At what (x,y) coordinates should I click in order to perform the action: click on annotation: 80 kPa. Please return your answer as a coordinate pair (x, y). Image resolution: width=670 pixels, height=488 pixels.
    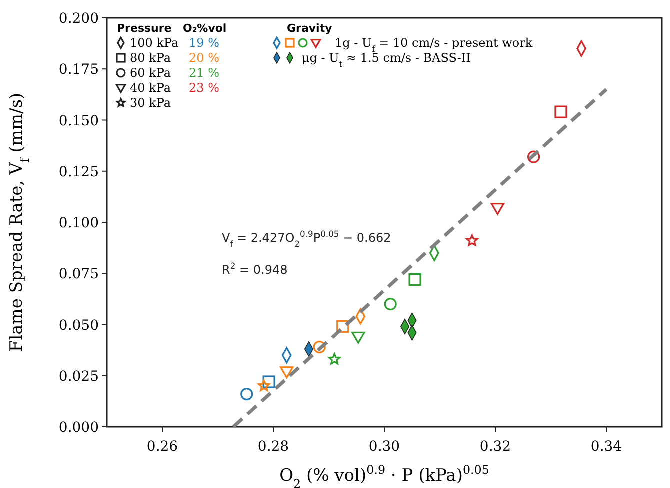
    Looking at the image, I should click on (151, 58).